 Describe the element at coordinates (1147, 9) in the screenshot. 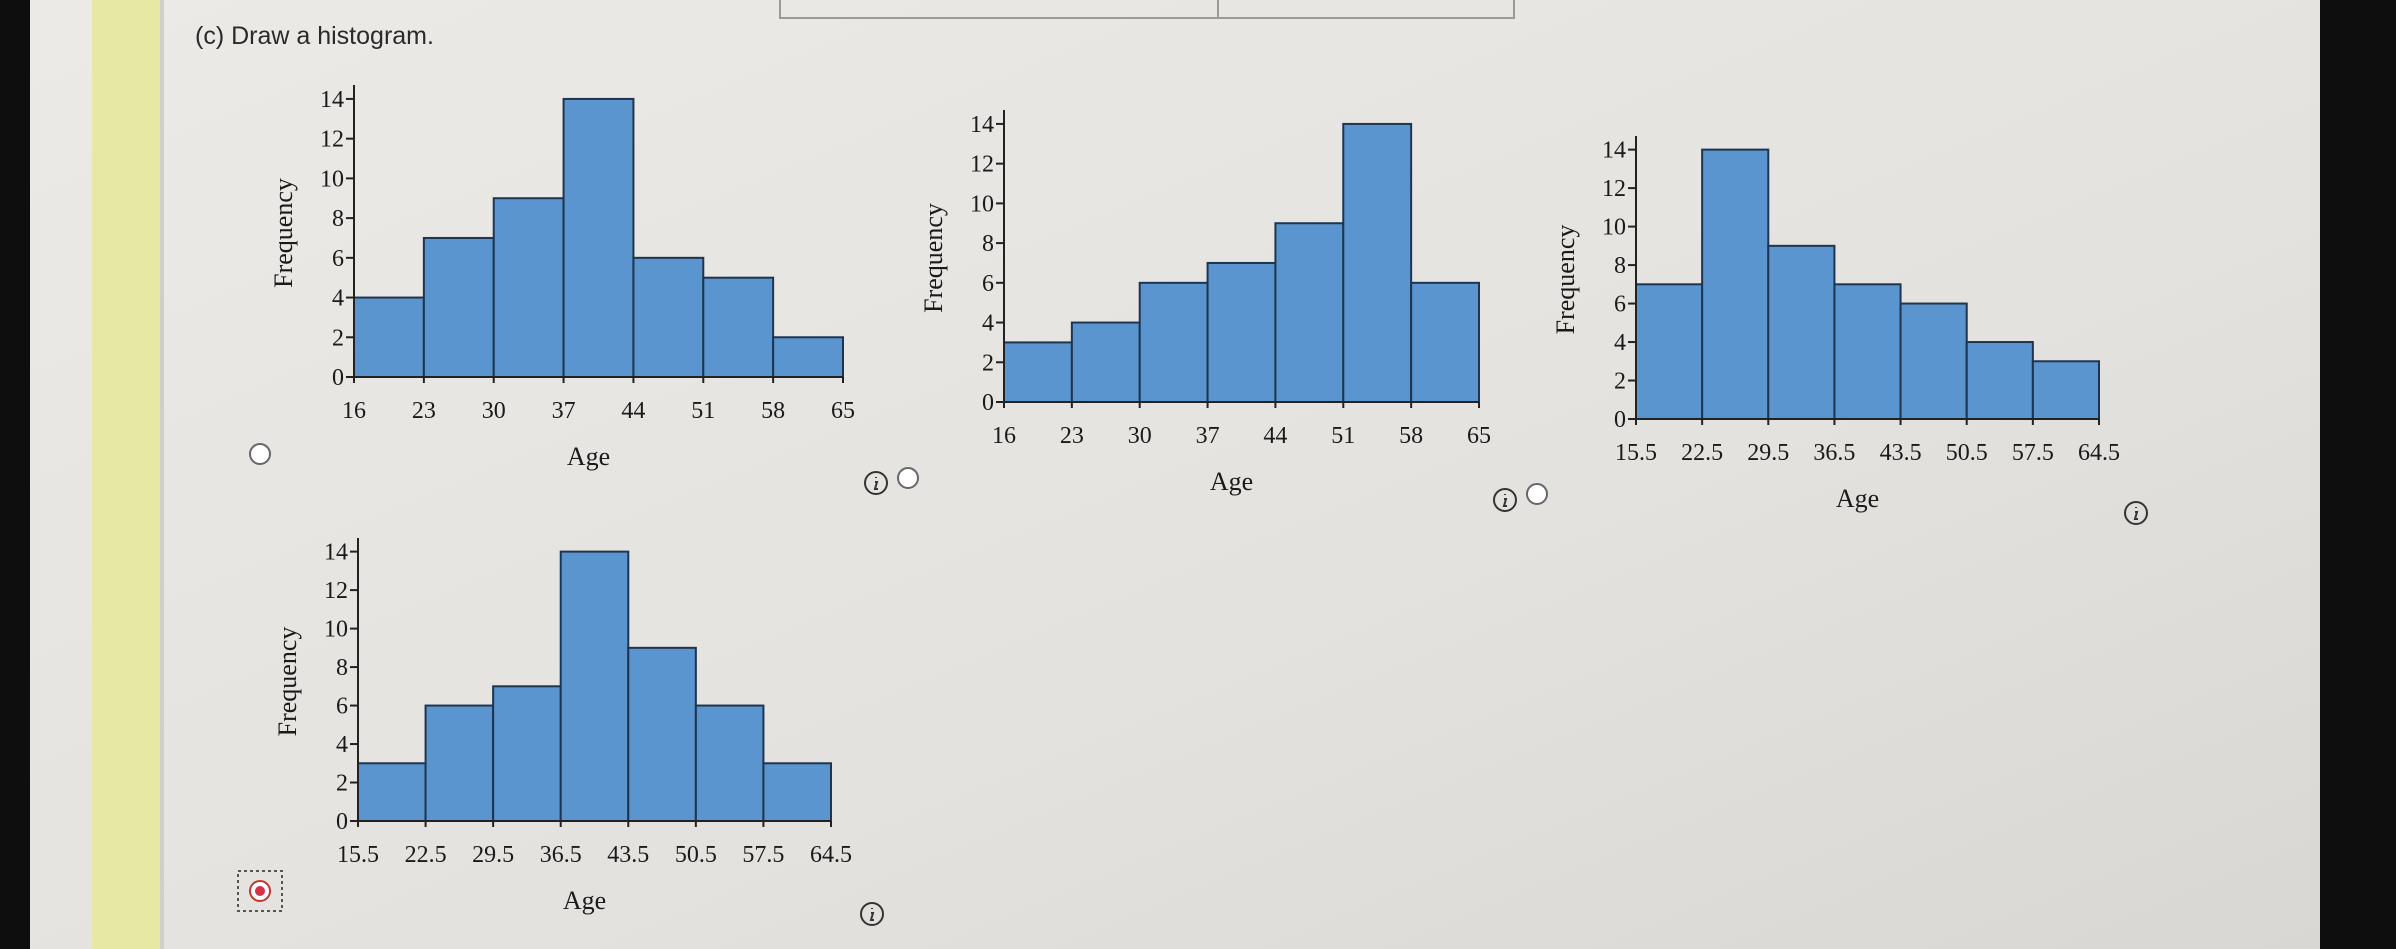

I see `answer-box-edge` at that location.